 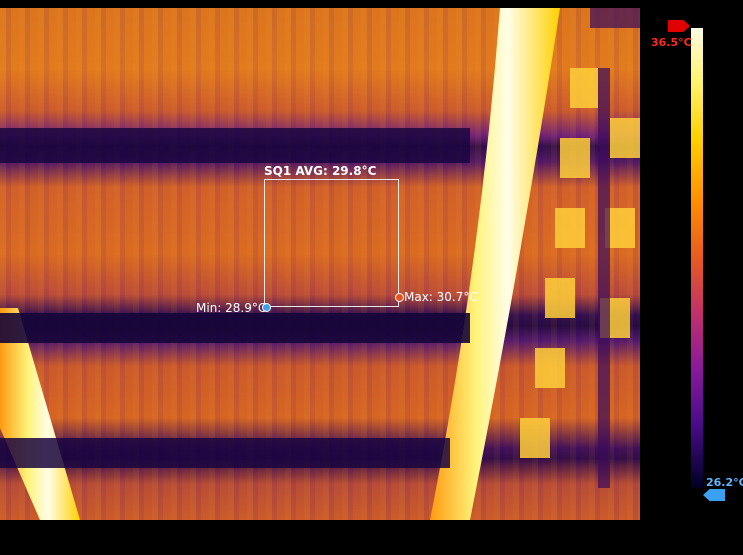 What do you see at coordinates (724, 482) in the screenshot?
I see `scale-min-label: 26.2°C` at bounding box center [724, 482].